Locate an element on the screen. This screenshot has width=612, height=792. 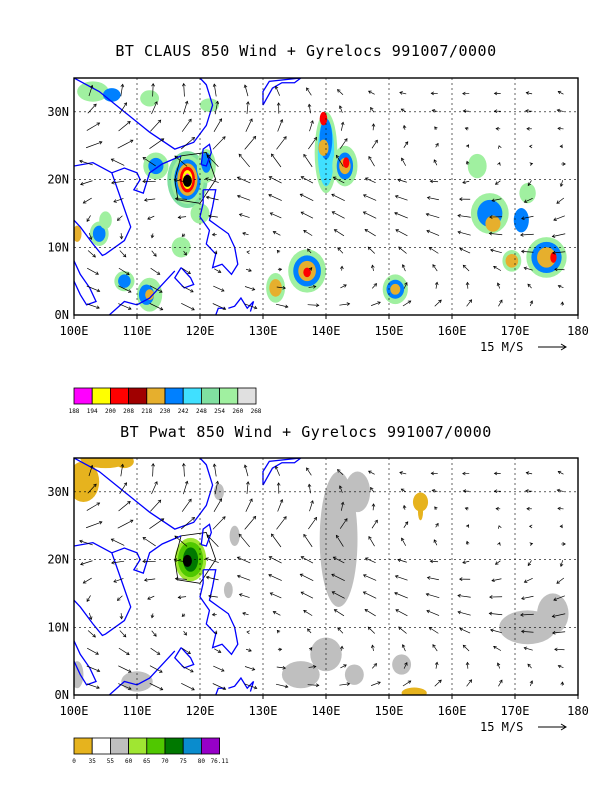
colorbar-label: 75 is located at coordinates (184, 761).